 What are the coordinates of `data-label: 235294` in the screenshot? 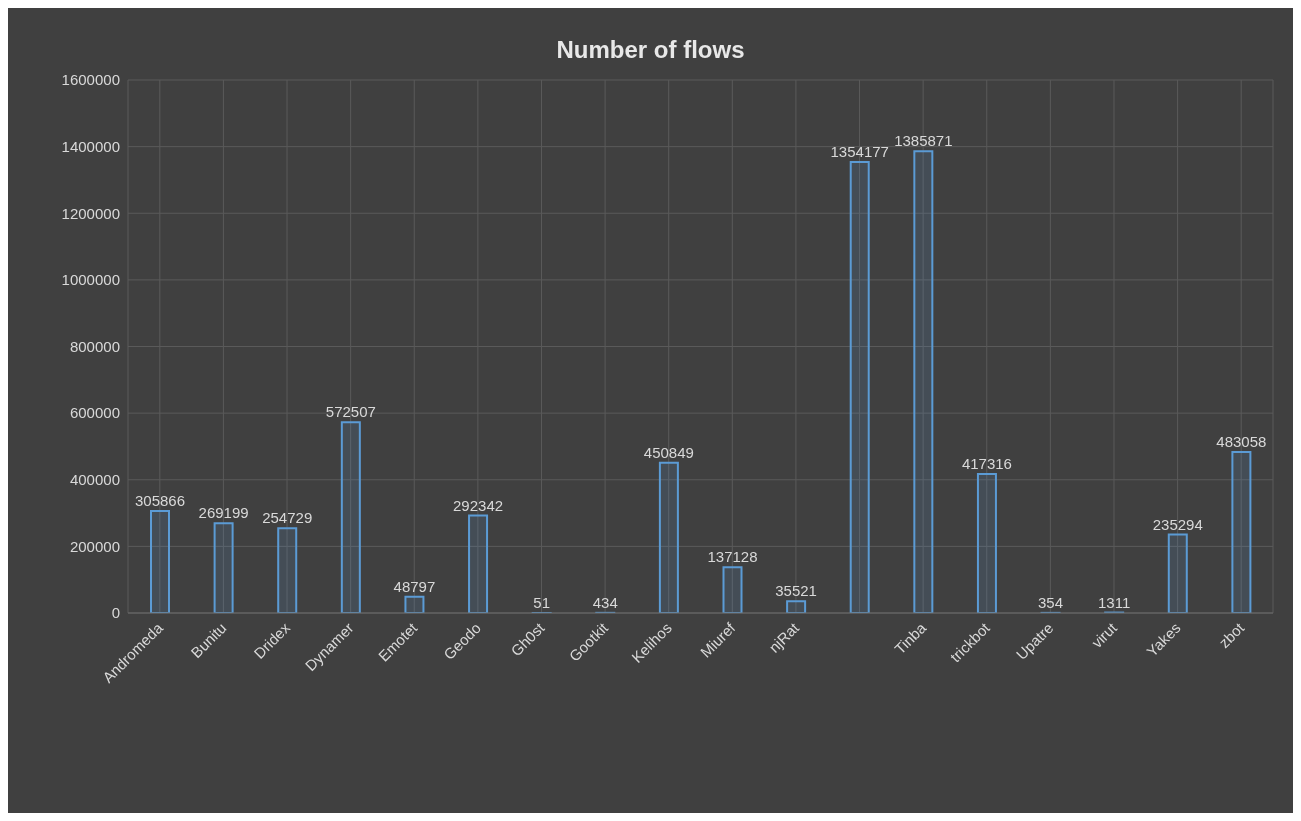 It's located at (1177, 524).